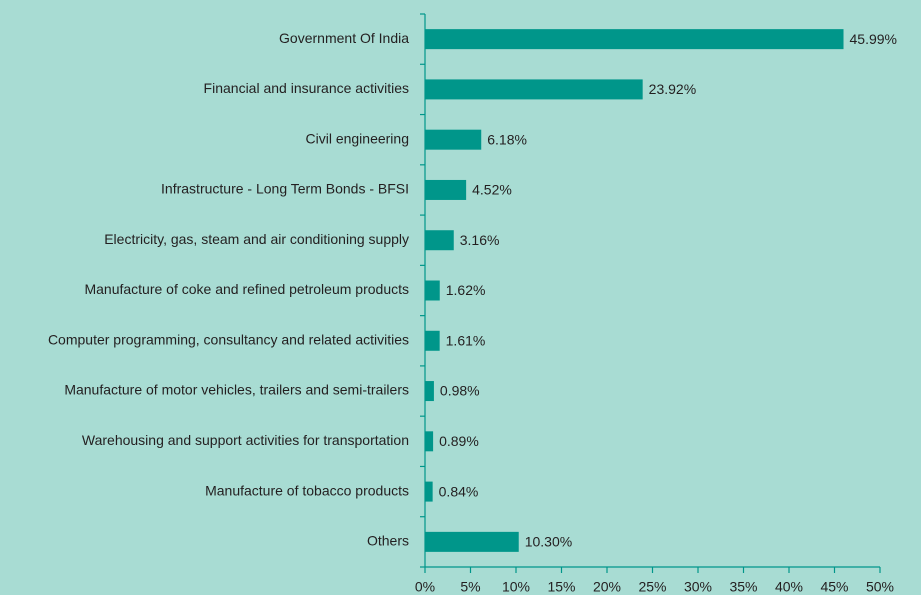 The image size is (921, 595). I want to click on value-label: 0.98%, so click(460, 391).